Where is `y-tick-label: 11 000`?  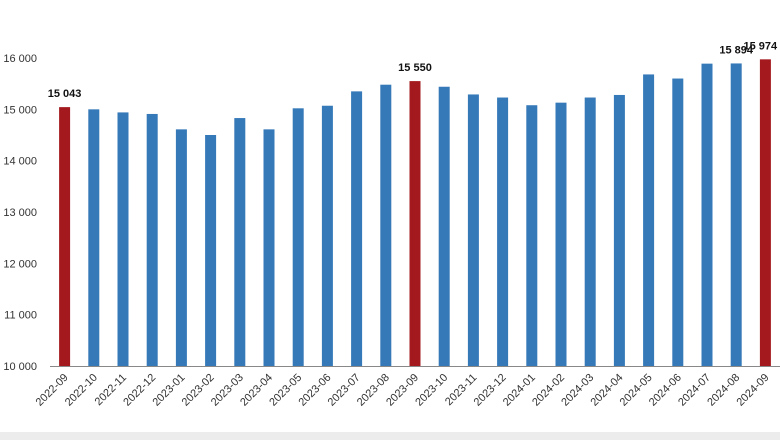 y-tick-label: 11 000 is located at coordinates (20, 316).